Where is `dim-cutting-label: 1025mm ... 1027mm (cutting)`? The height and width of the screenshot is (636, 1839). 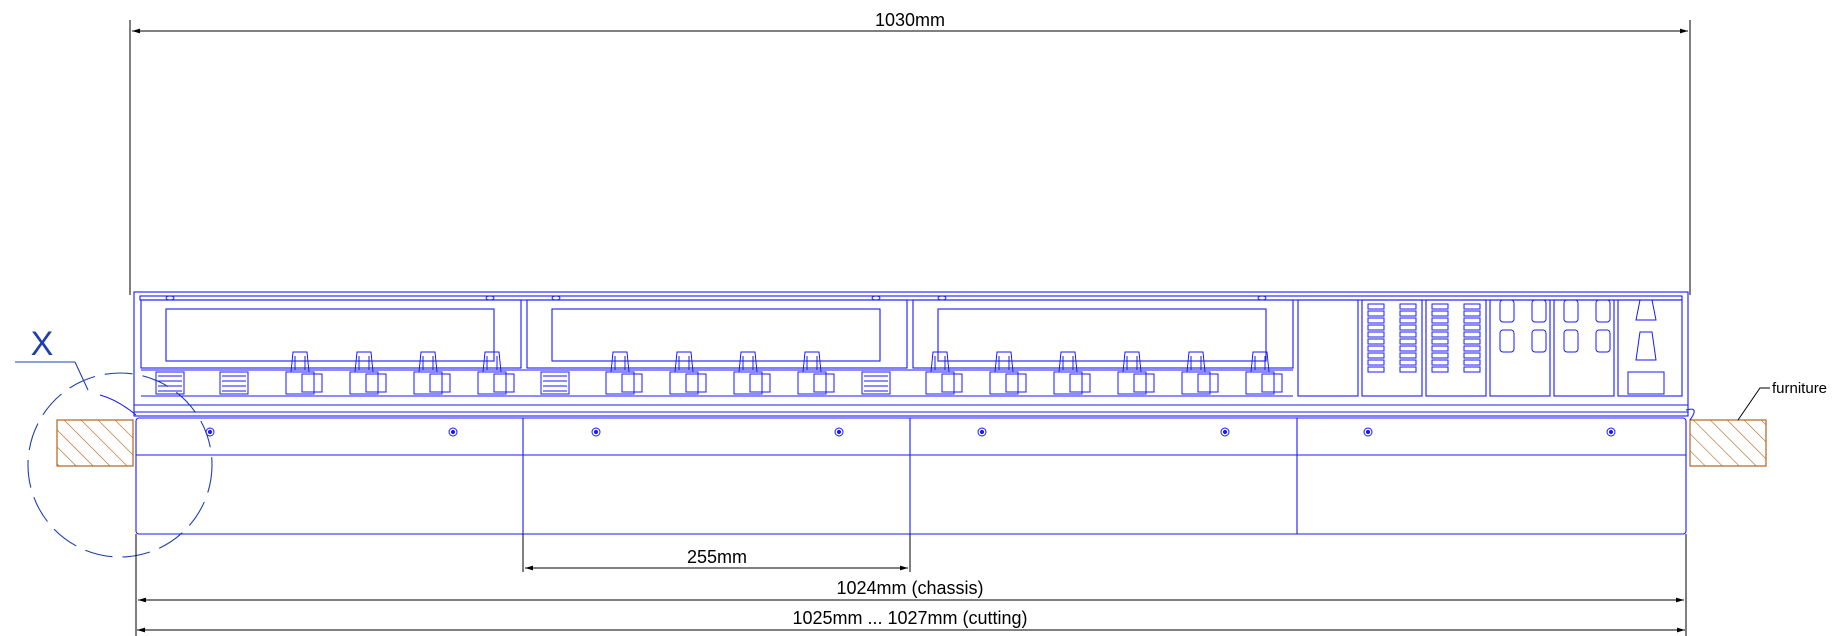 dim-cutting-label: 1025mm ... 1027mm (cutting) is located at coordinates (909, 618).